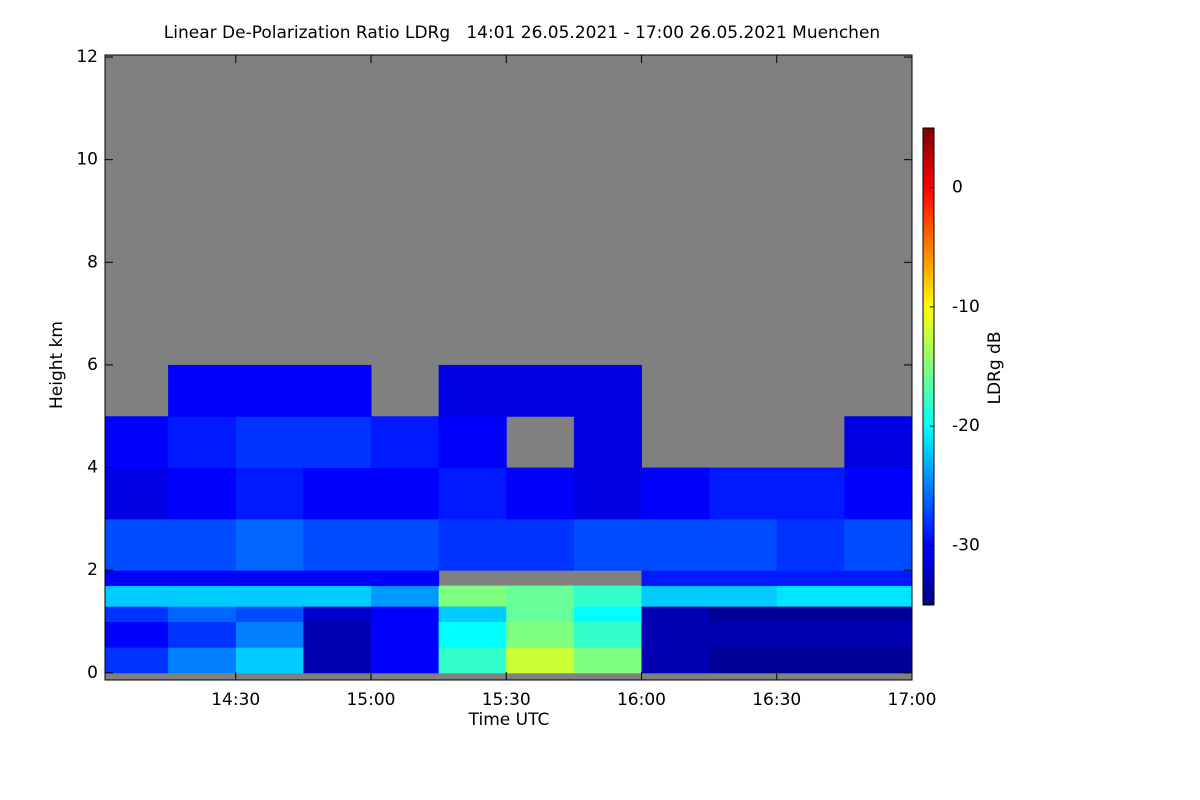 This screenshot has width=1200, height=800. Describe the element at coordinates (509, 720) in the screenshot. I see `x-axis-label: Time UTC` at that location.